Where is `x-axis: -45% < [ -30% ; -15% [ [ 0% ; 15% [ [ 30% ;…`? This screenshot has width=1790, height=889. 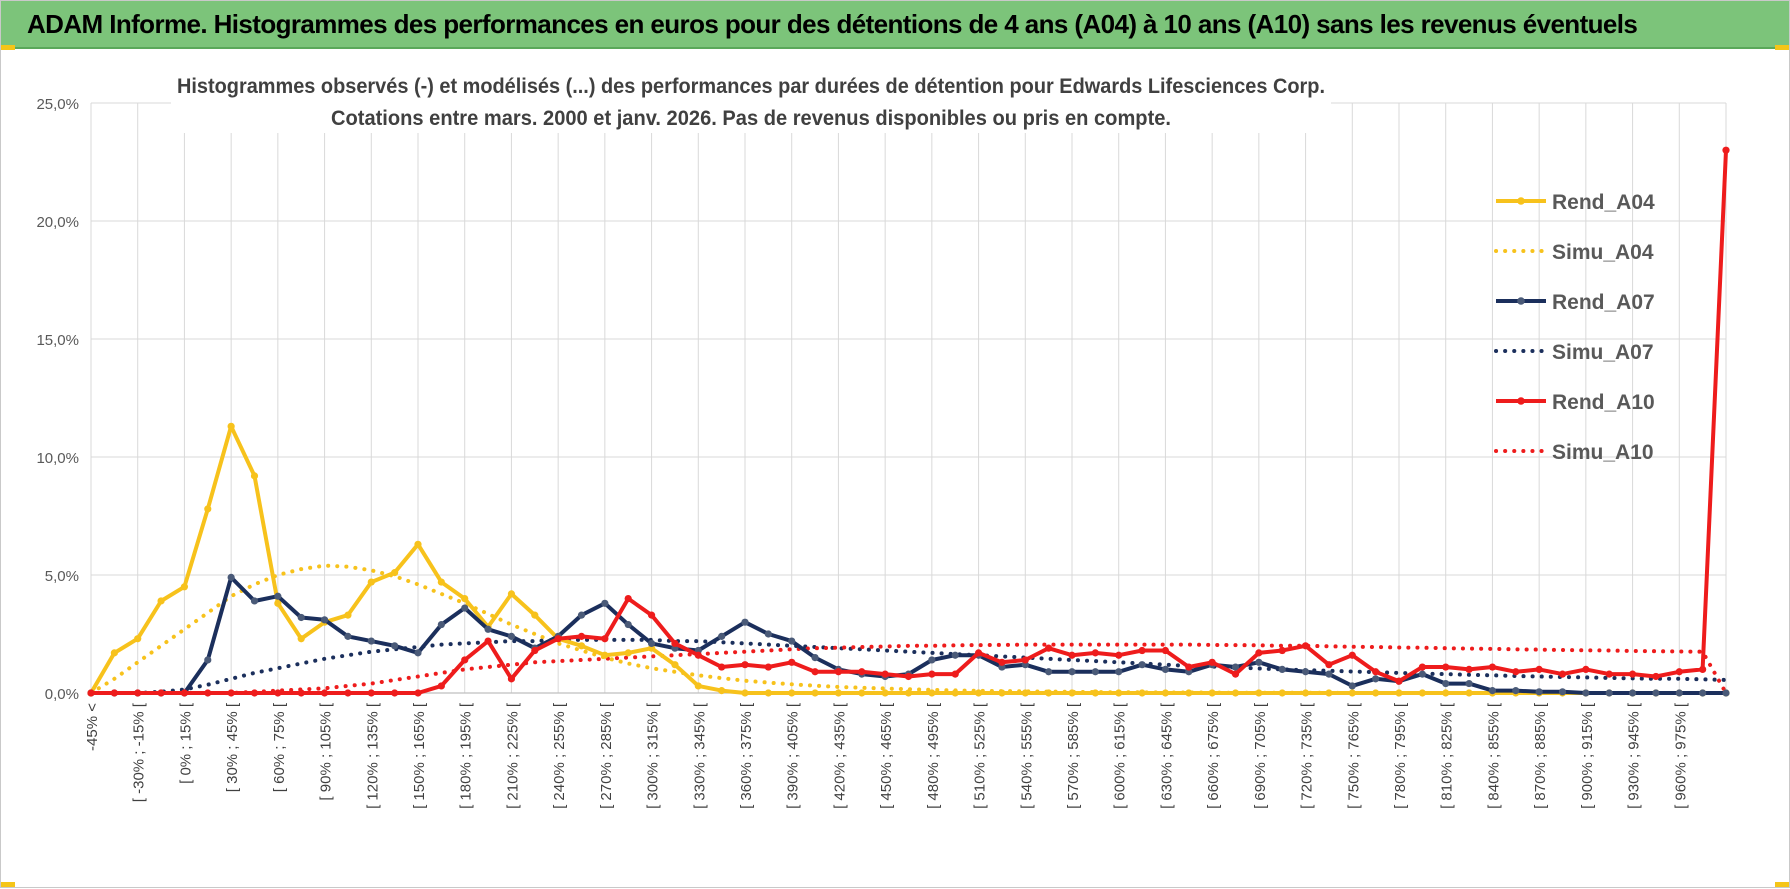 x-axis: -45% < [ -30% ; -15% [ [ 0% ; 15% [ [ 30% ;… is located at coordinates (886, 755).